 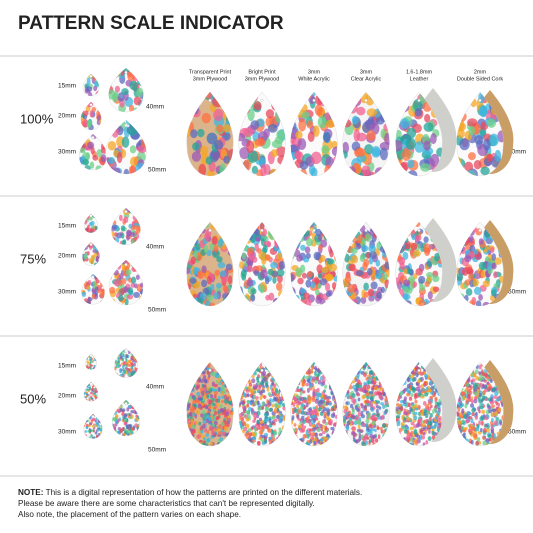 I want to click on size-label: 20mm, so click(x=67, y=116).